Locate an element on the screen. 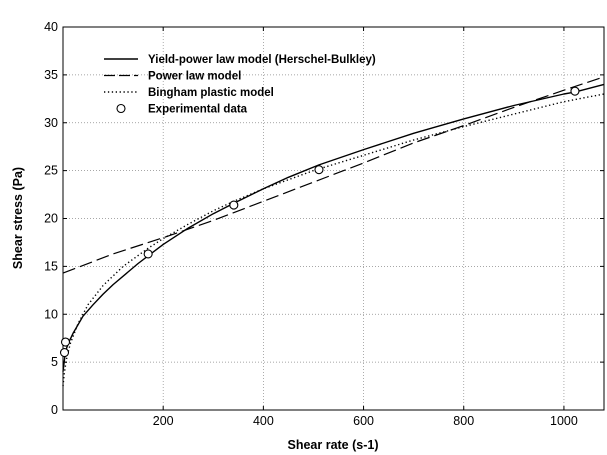  legend-label-bingham-plastic-model: Bingham plastic model is located at coordinates (211, 93).